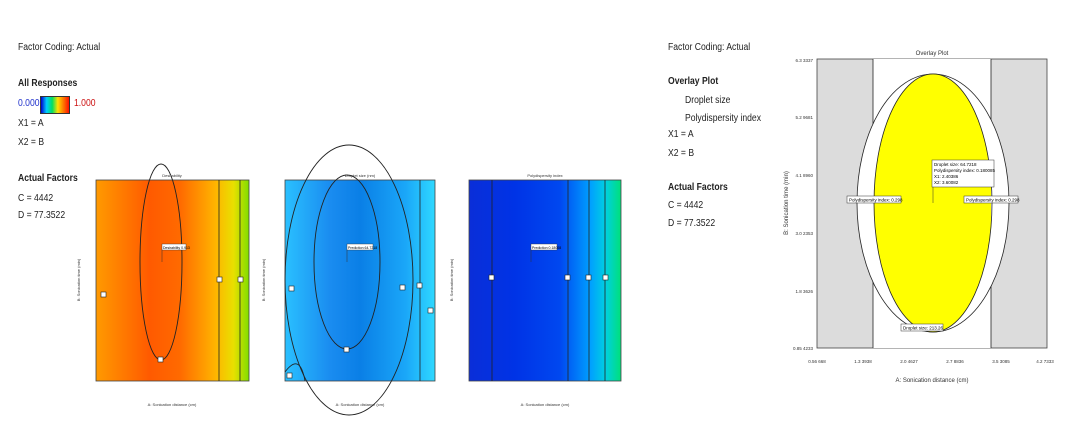 The height and width of the screenshot is (438, 1086). What do you see at coordinates (909, 361) in the screenshot?
I see `overlay-x-tick: 2.0 4627` at bounding box center [909, 361].